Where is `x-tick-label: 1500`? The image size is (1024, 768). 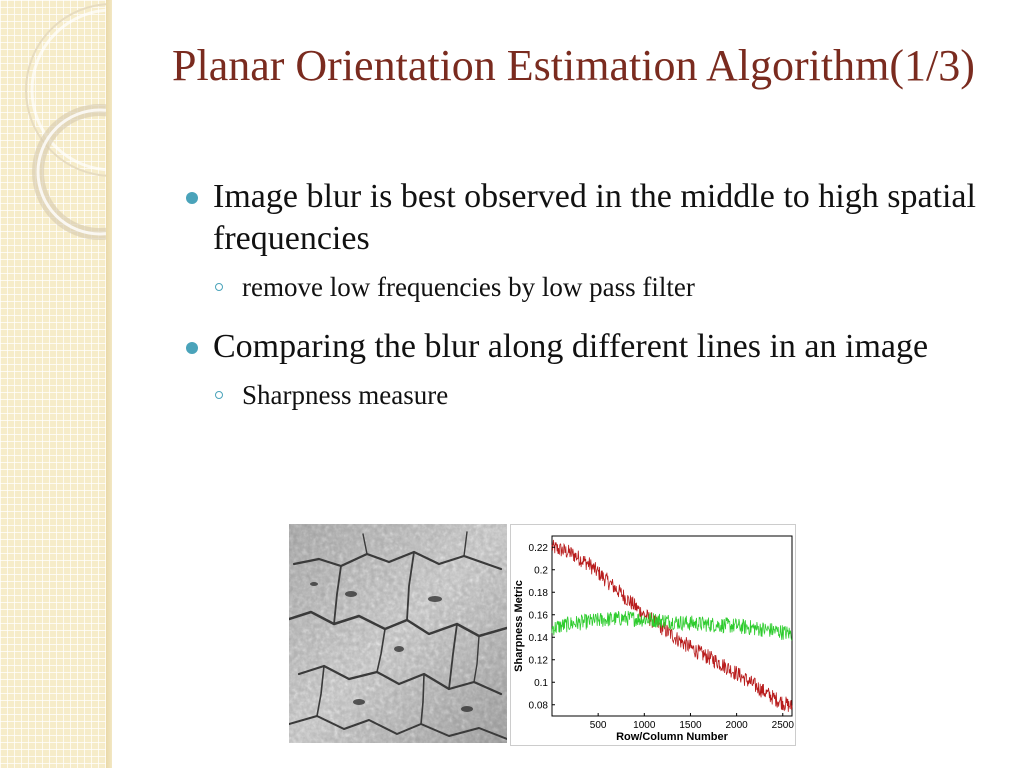 x-tick-label: 1500 is located at coordinates (690, 725).